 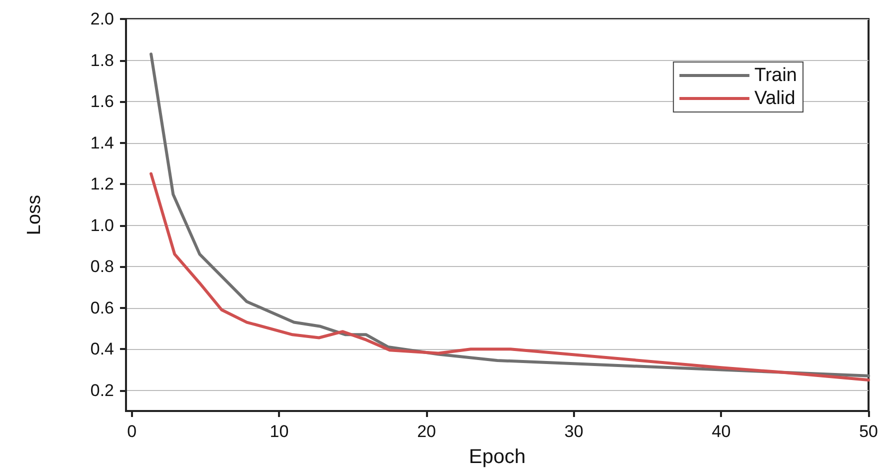 I want to click on x-axis-title: Epoch, so click(x=497, y=457).